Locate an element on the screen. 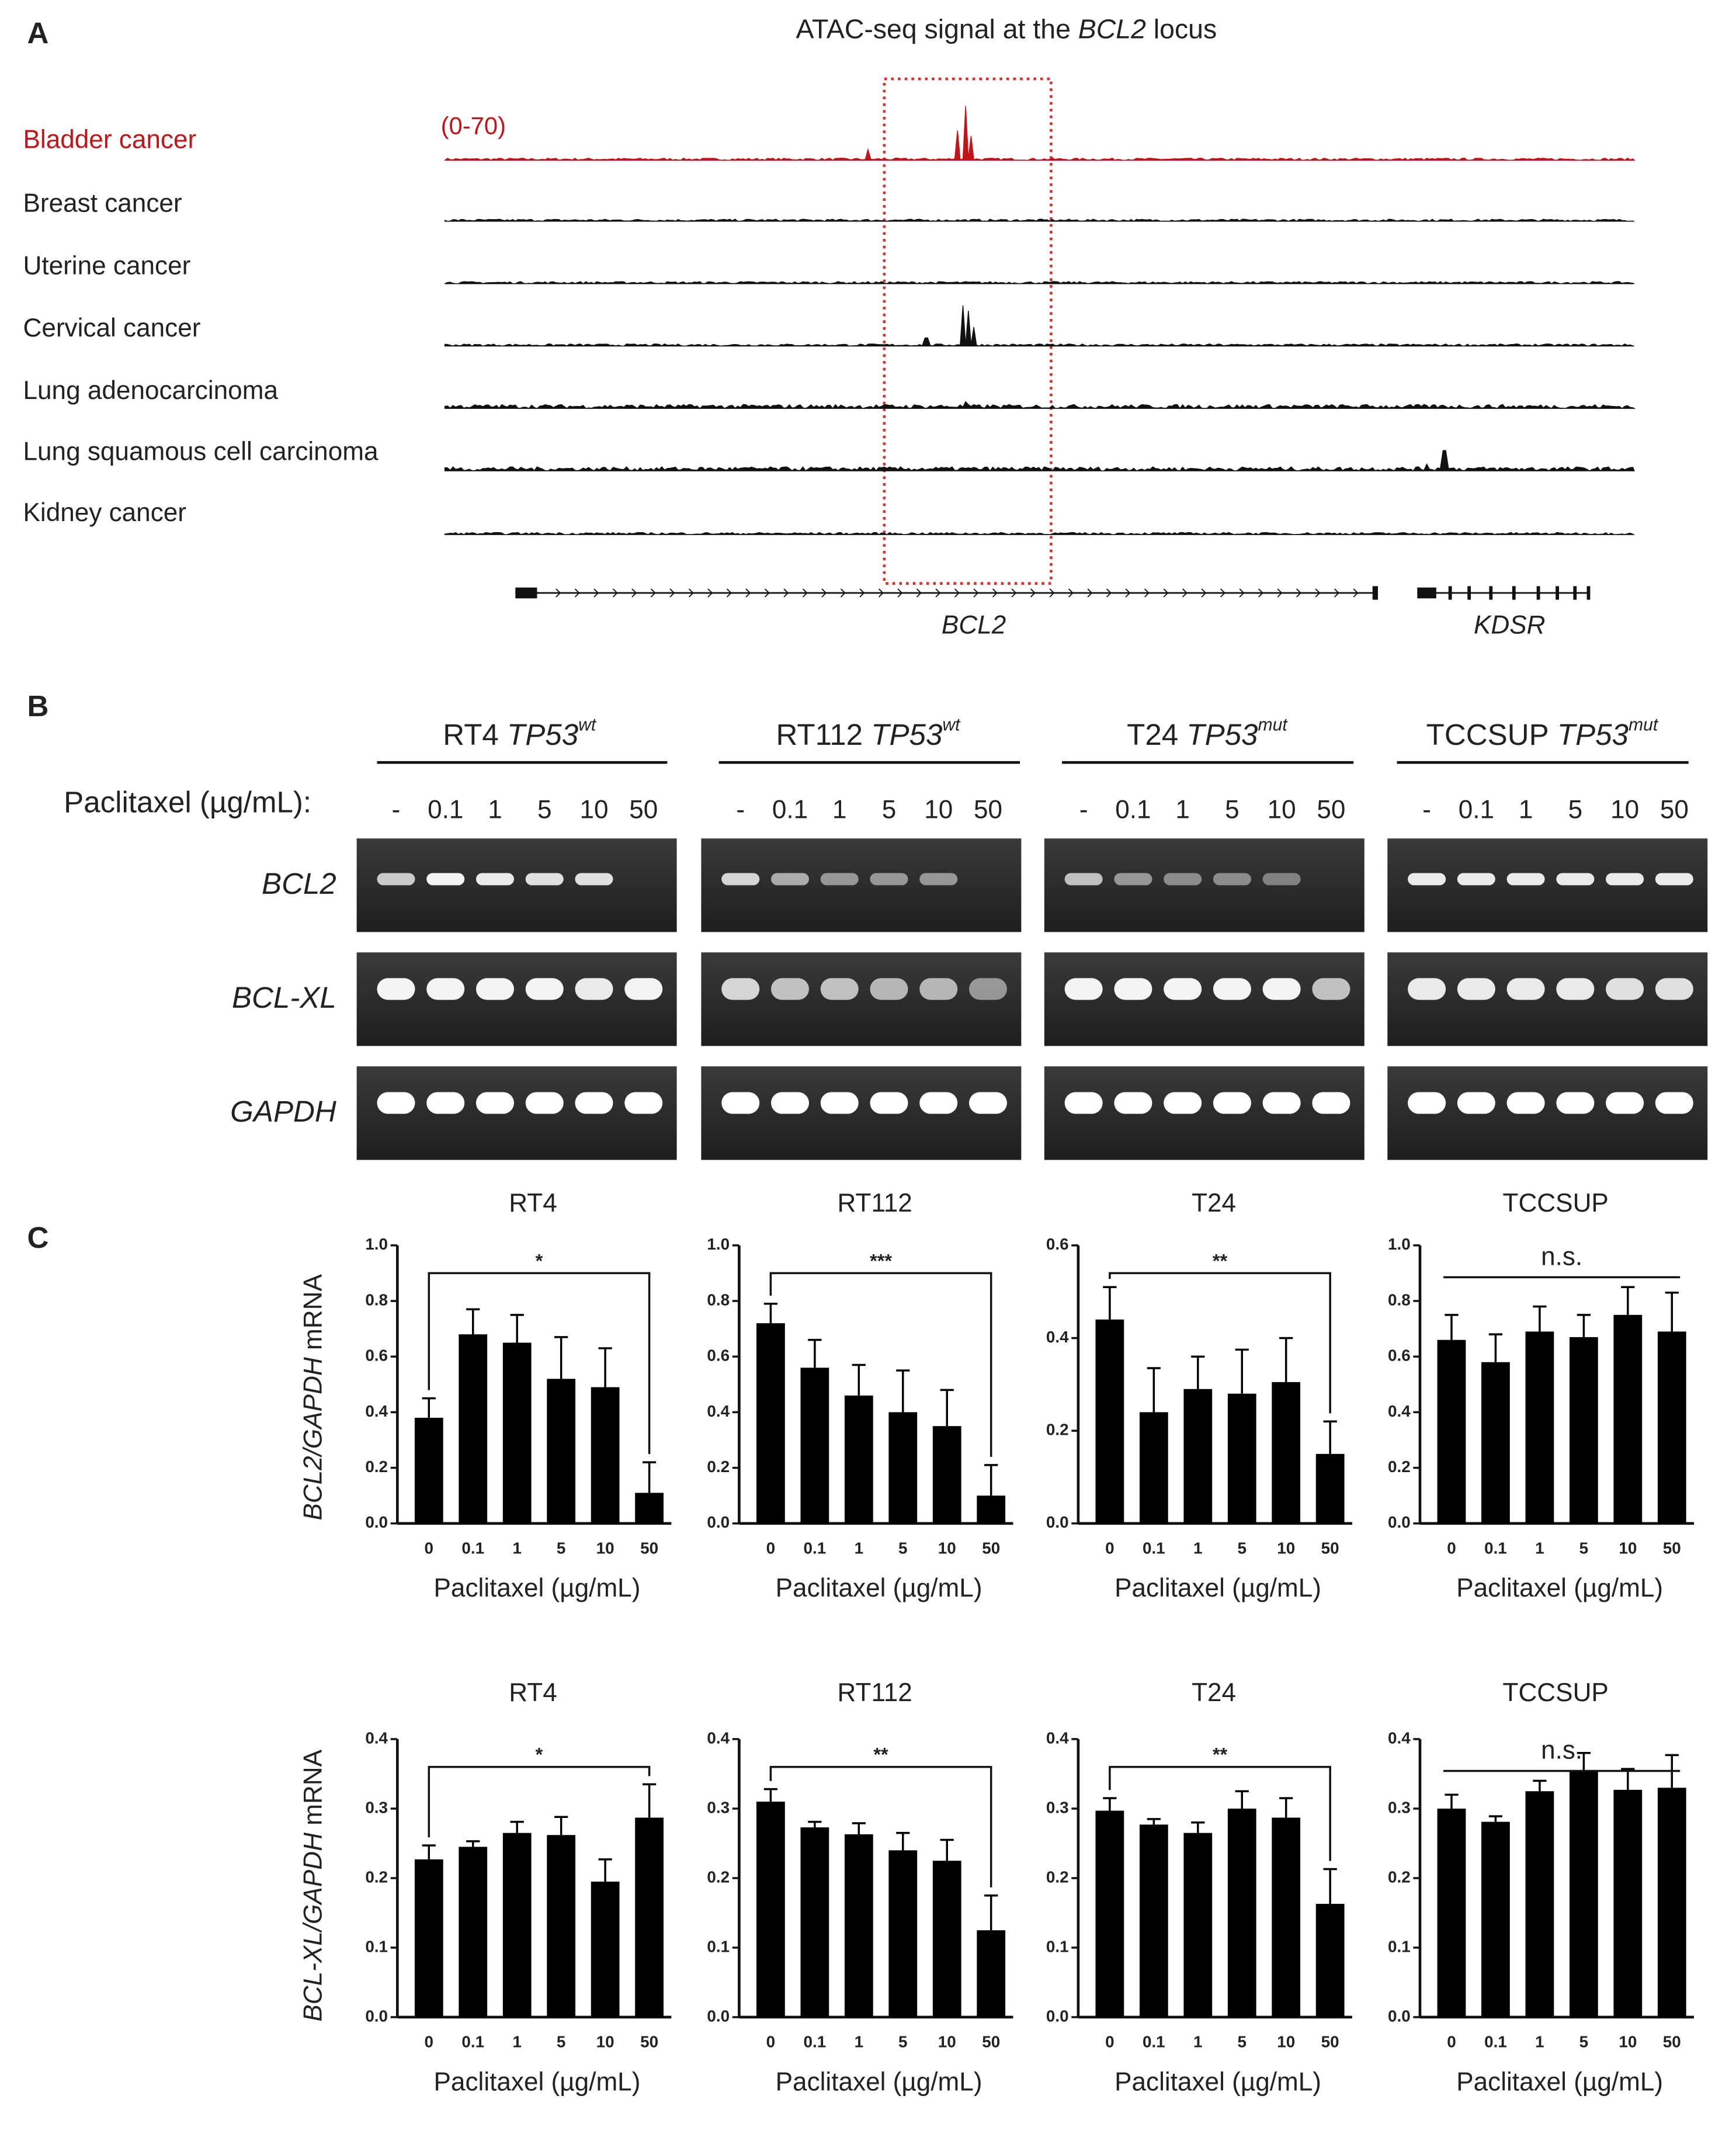 This screenshot has height=2134, width=1736. y-tick-label: 0.3 is located at coordinates (1399, 1807).